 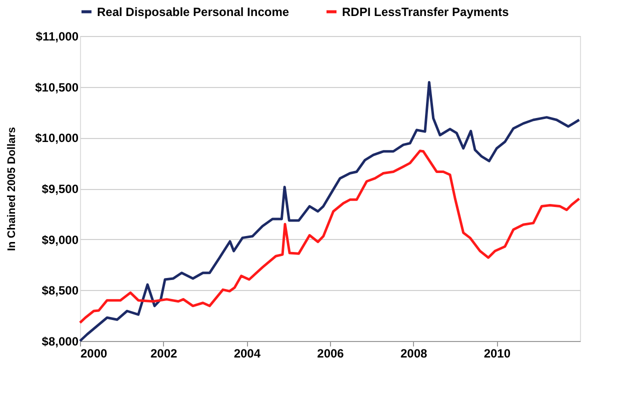 I want to click on x-tick-label: 2000, so click(x=94, y=353).